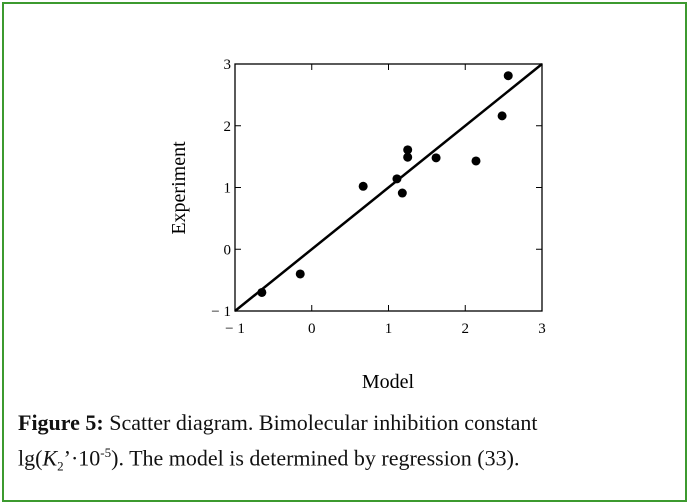 The image size is (689, 502). I want to click on x-tick-label: − 1, so click(235, 329).